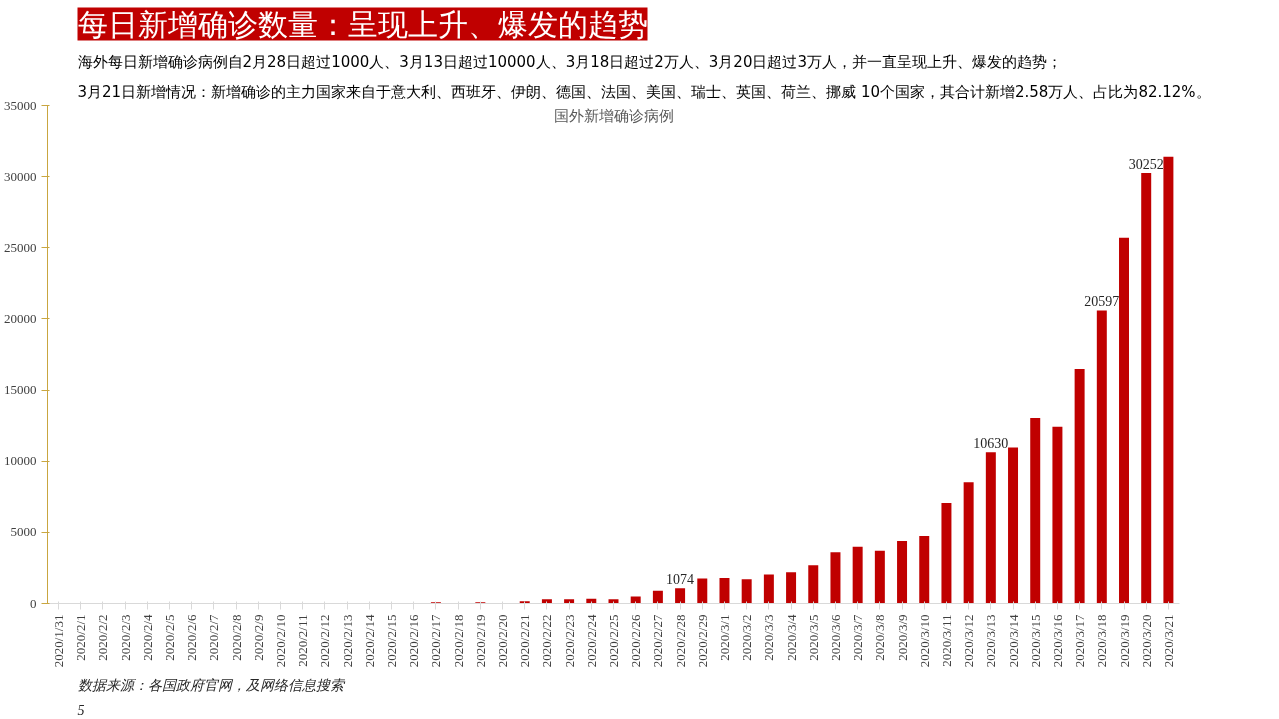 The image size is (1279, 719). I want to click on data-label: 1074, so click(680, 580).